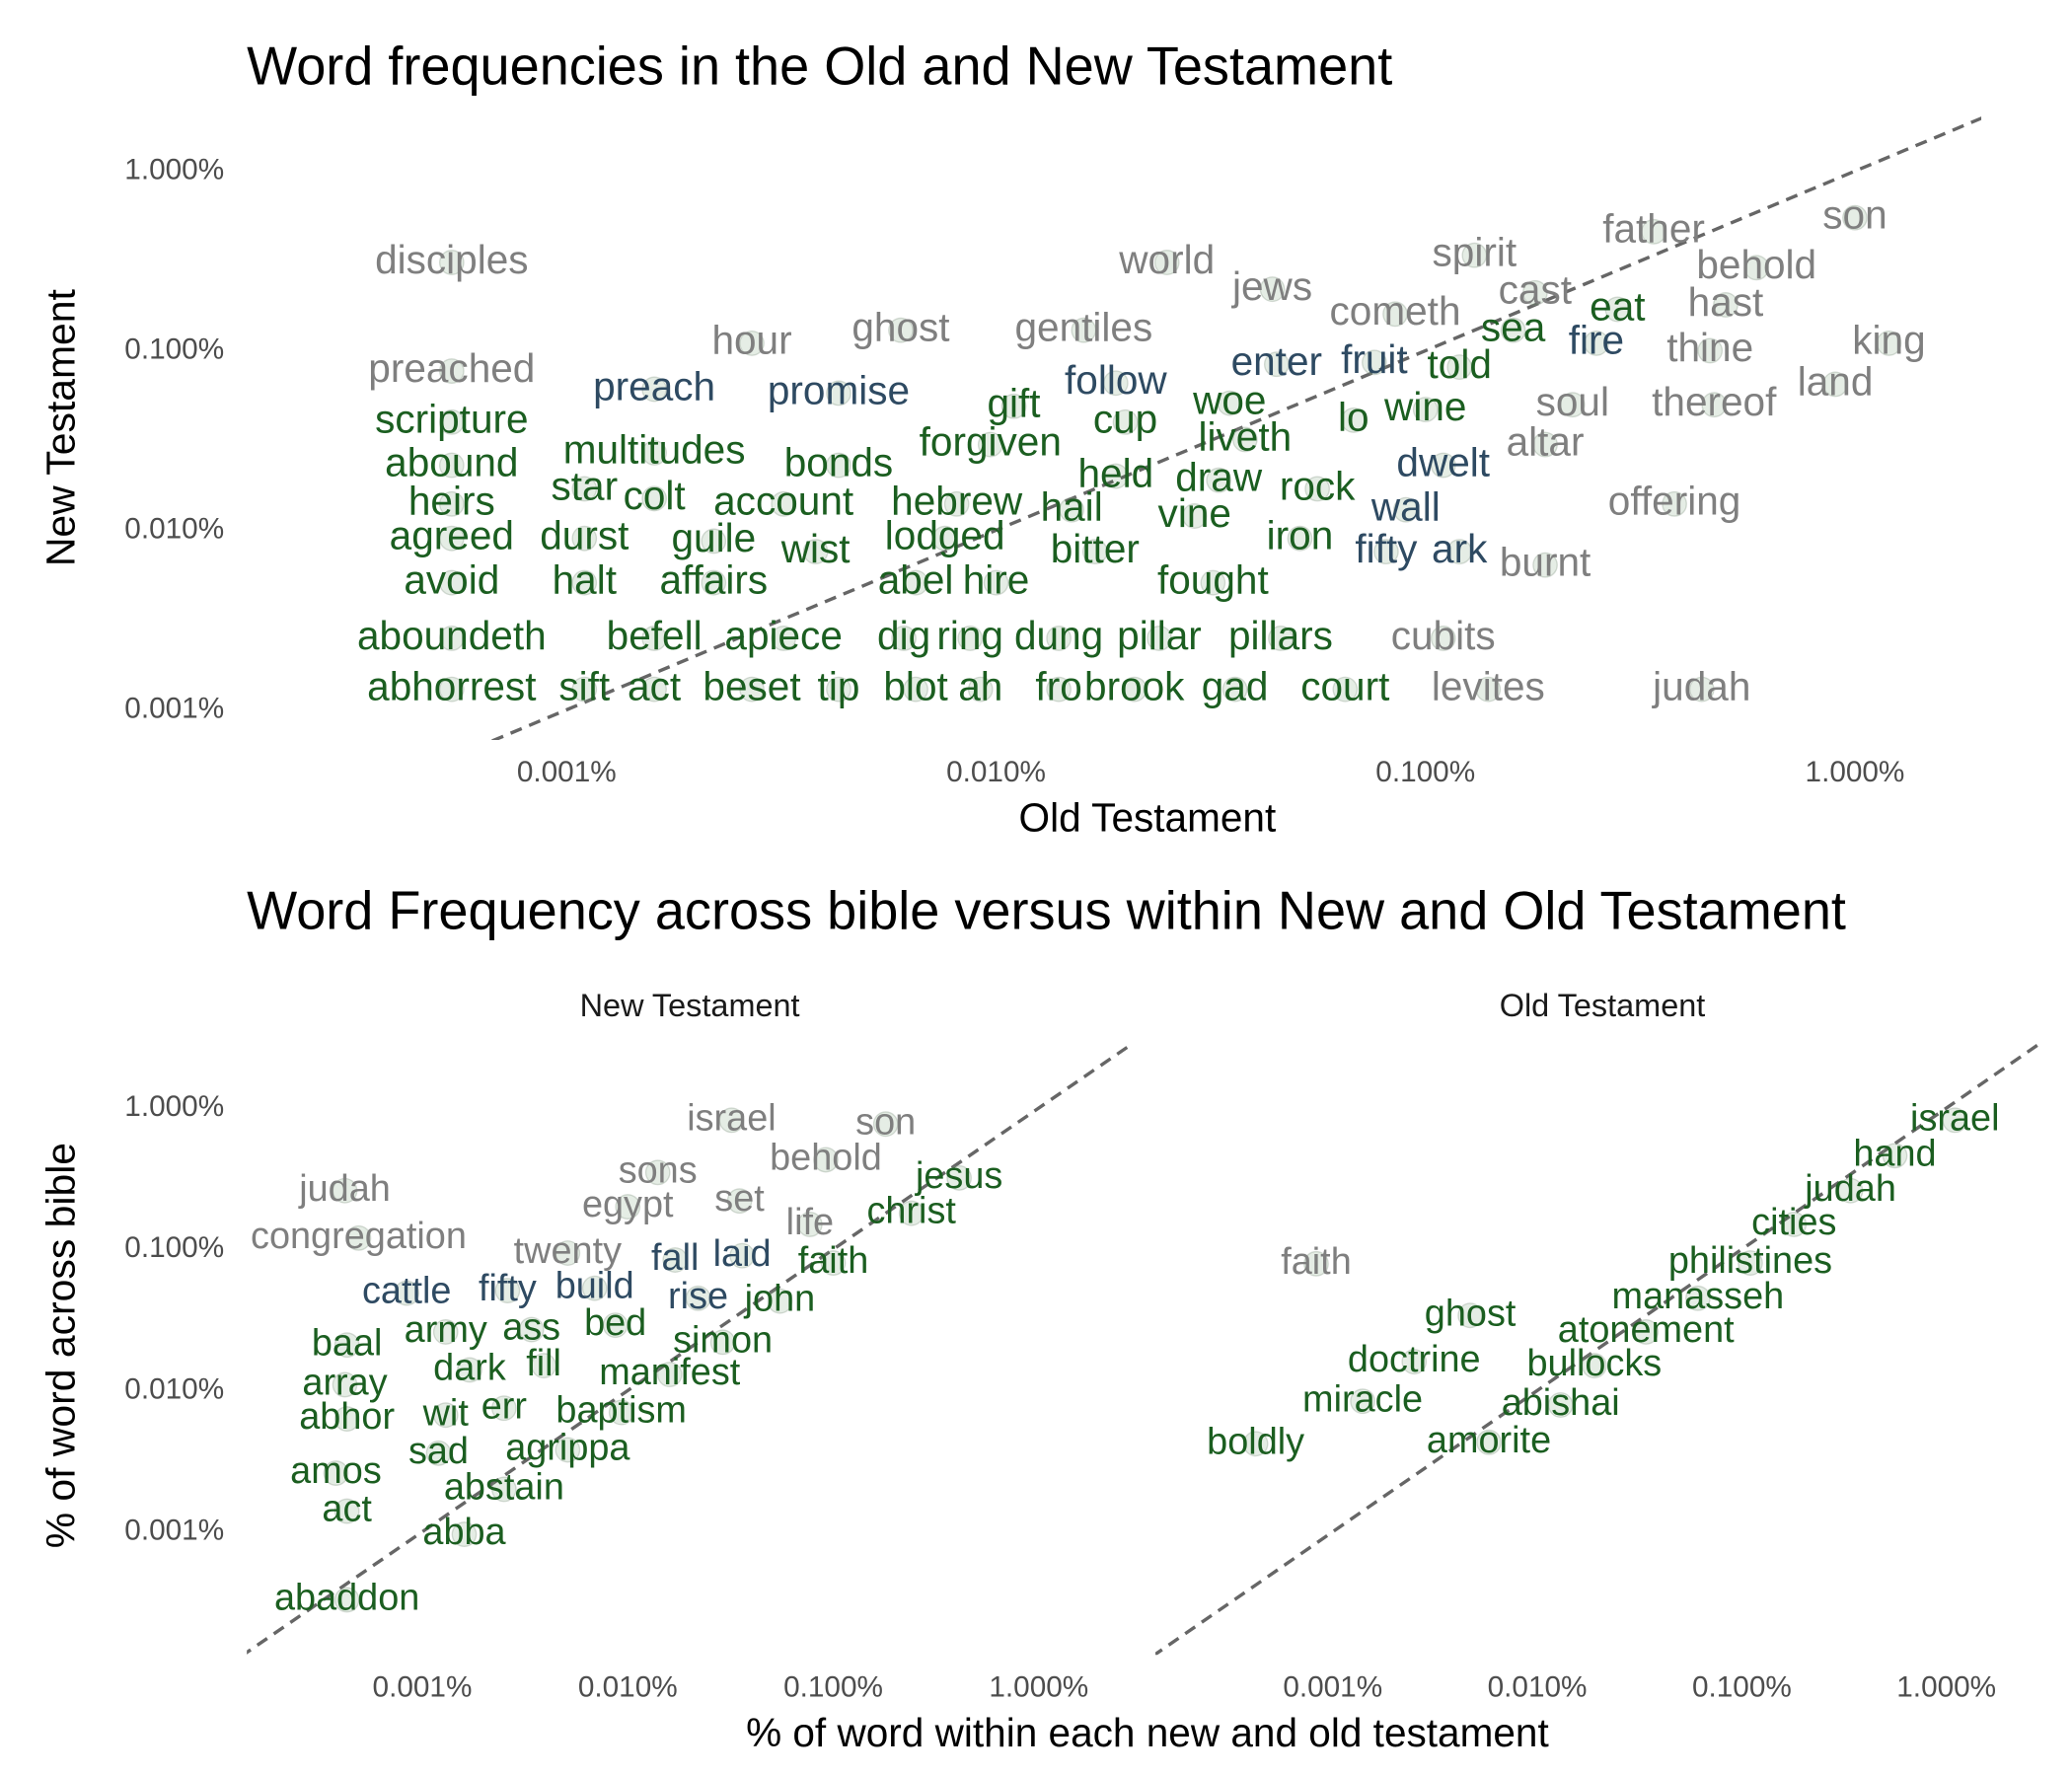 This screenshot has height=1776, width=2072. What do you see at coordinates (452, 420) in the screenshot?
I see `word-label: scripture` at bounding box center [452, 420].